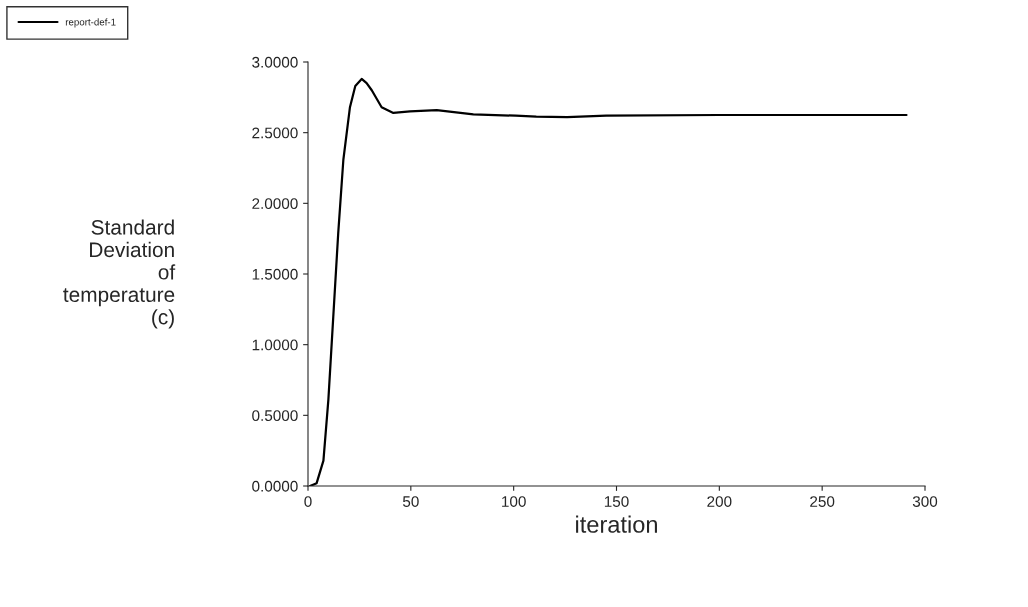 This screenshot has height=607, width=1028. Describe the element at coordinates (275, 416) in the screenshot. I see `y-tick-label: 0.5000` at that location.